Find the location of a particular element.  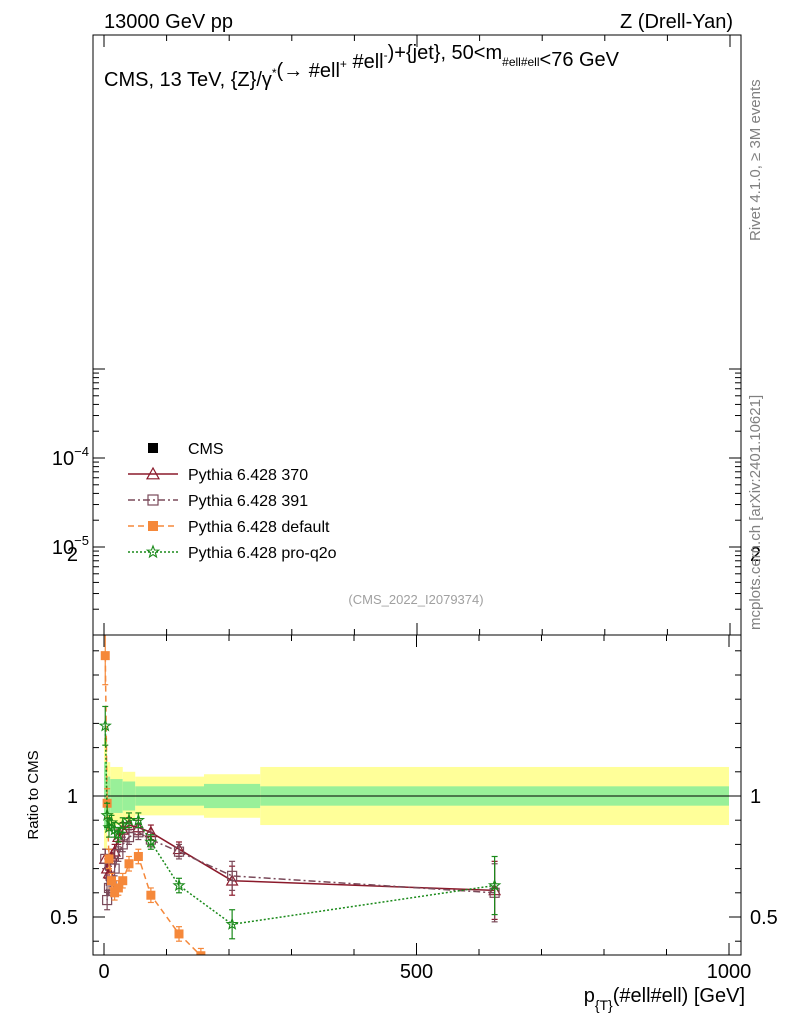

legend-entry: Pythia 6.428 391 is located at coordinates (218, 501).